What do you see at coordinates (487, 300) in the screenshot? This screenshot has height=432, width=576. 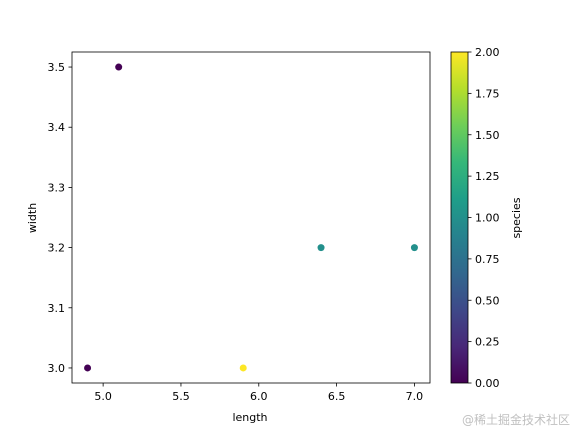 I see `colorbar-tick-label: 0.50` at bounding box center [487, 300].